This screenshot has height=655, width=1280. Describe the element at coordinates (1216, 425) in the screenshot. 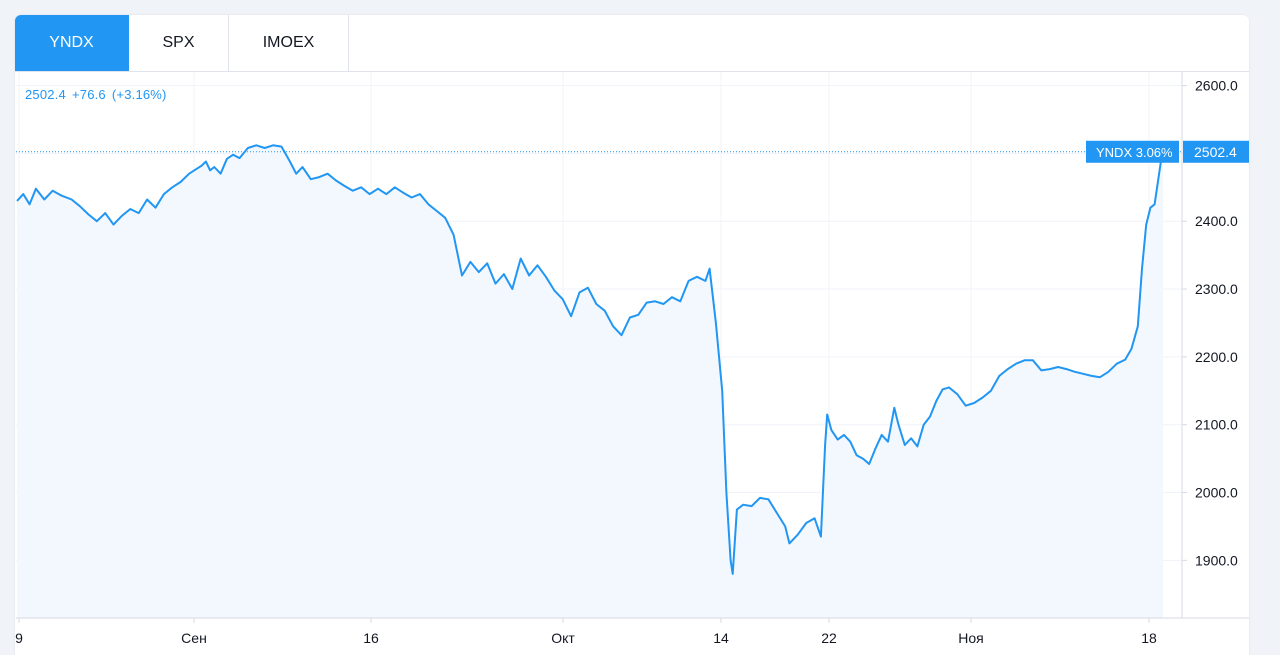

I see `price-tick-label: 2100.0` at that location.